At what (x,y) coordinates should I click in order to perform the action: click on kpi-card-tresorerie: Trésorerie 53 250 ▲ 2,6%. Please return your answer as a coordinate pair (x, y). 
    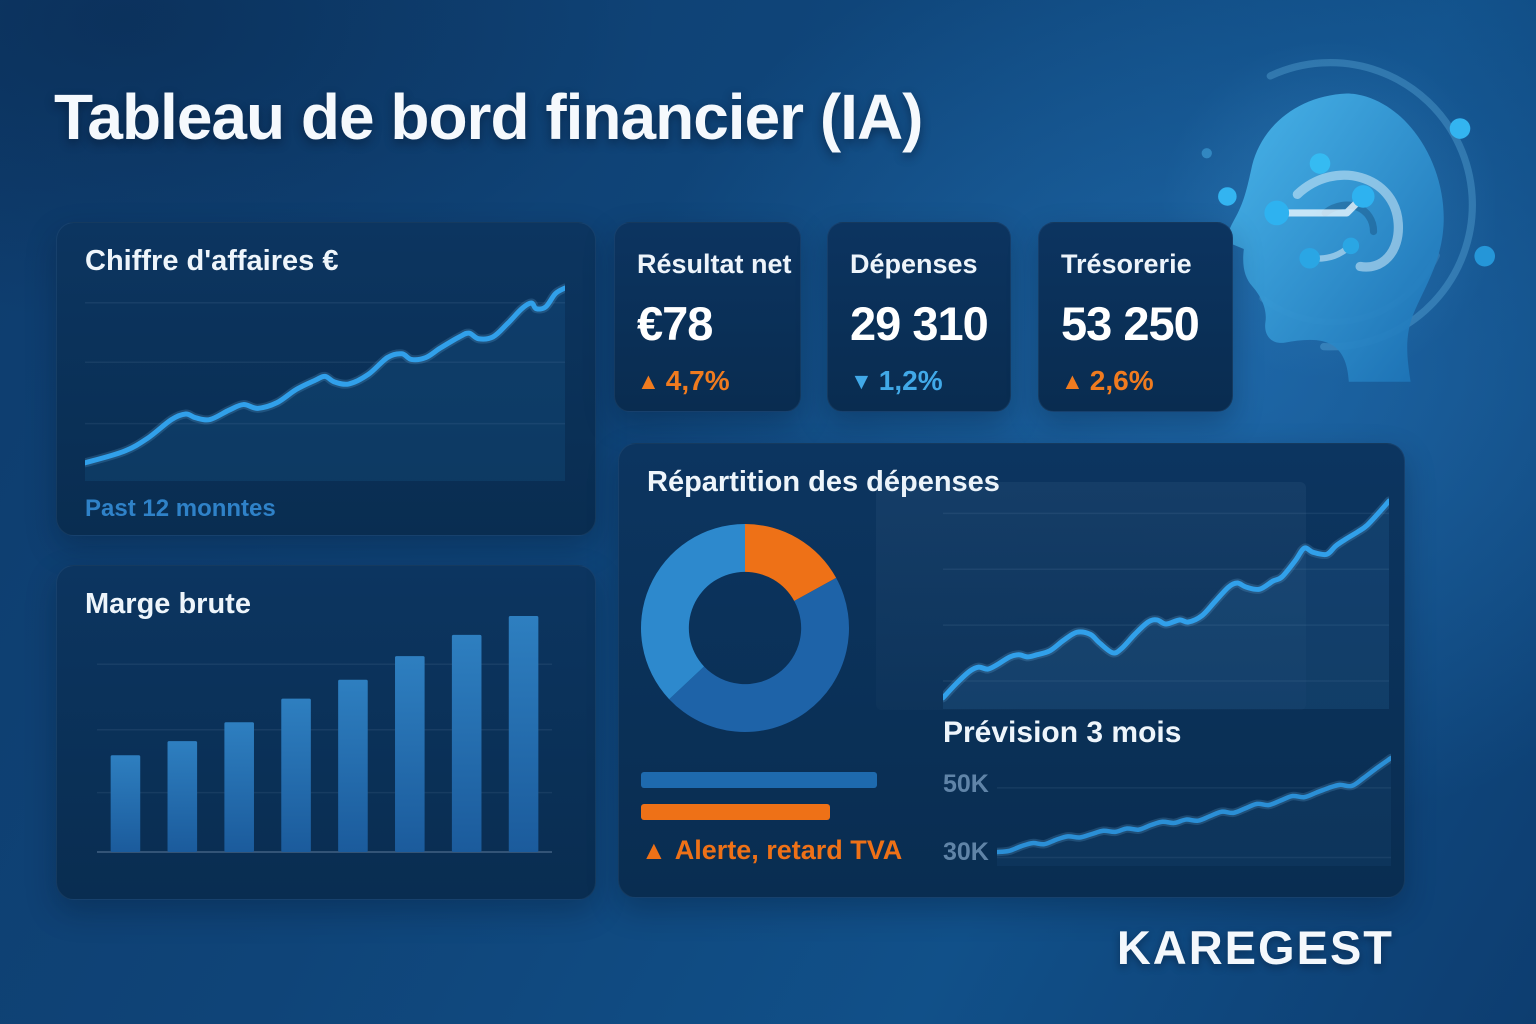
    Looking at the image, I should click on (1135, 317).